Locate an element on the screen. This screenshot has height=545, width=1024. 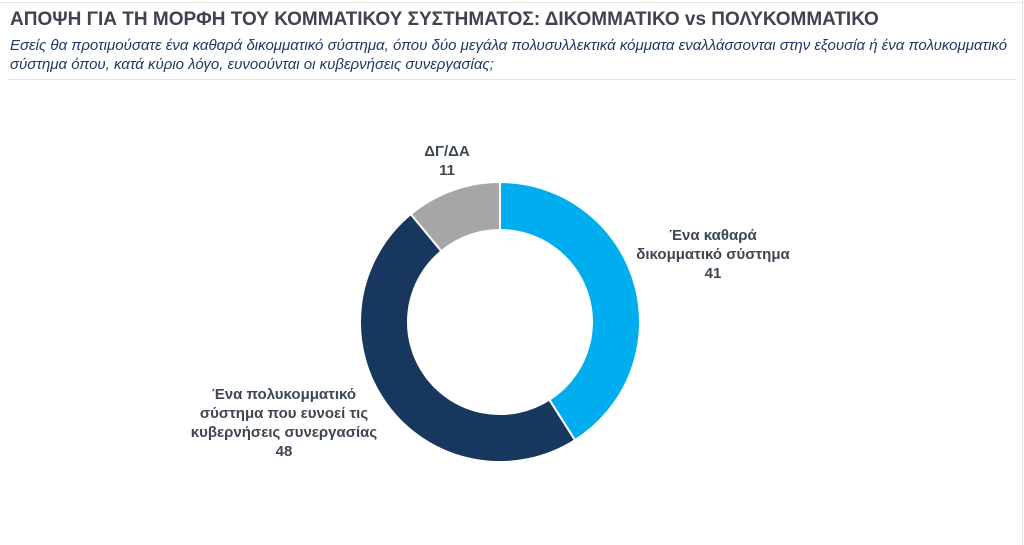
label-multi-party-line3: κυβερνήσεις συνεργασίας is located at coordinates (284, 432).